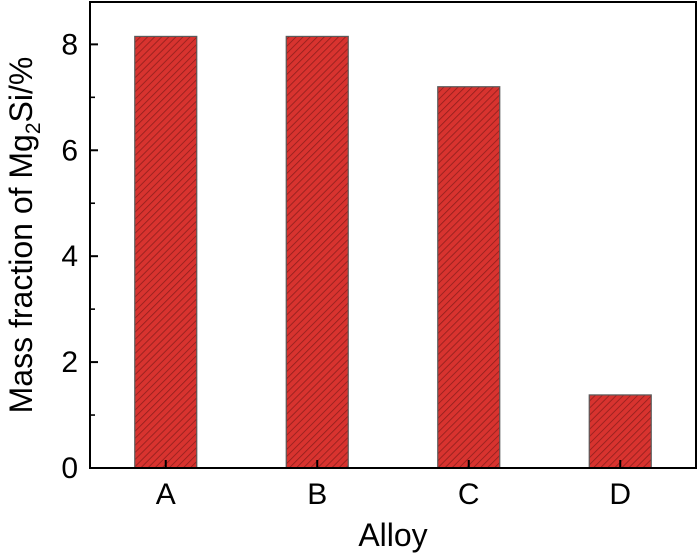  What do you see at coordinates (69, 44) in the screenshot?
I see `y-tick-label-8: 8` at bounding box center [69, 44].